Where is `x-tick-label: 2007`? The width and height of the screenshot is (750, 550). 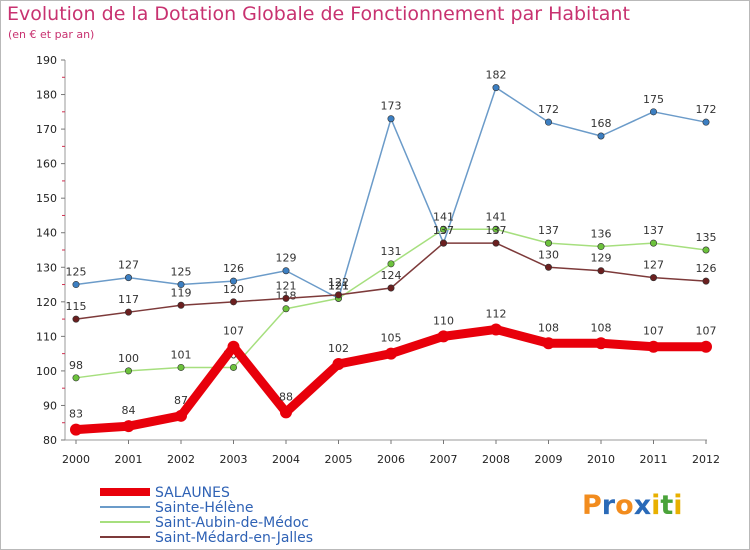 x-tick-label: 2007 is located at coordinates (444, 459).